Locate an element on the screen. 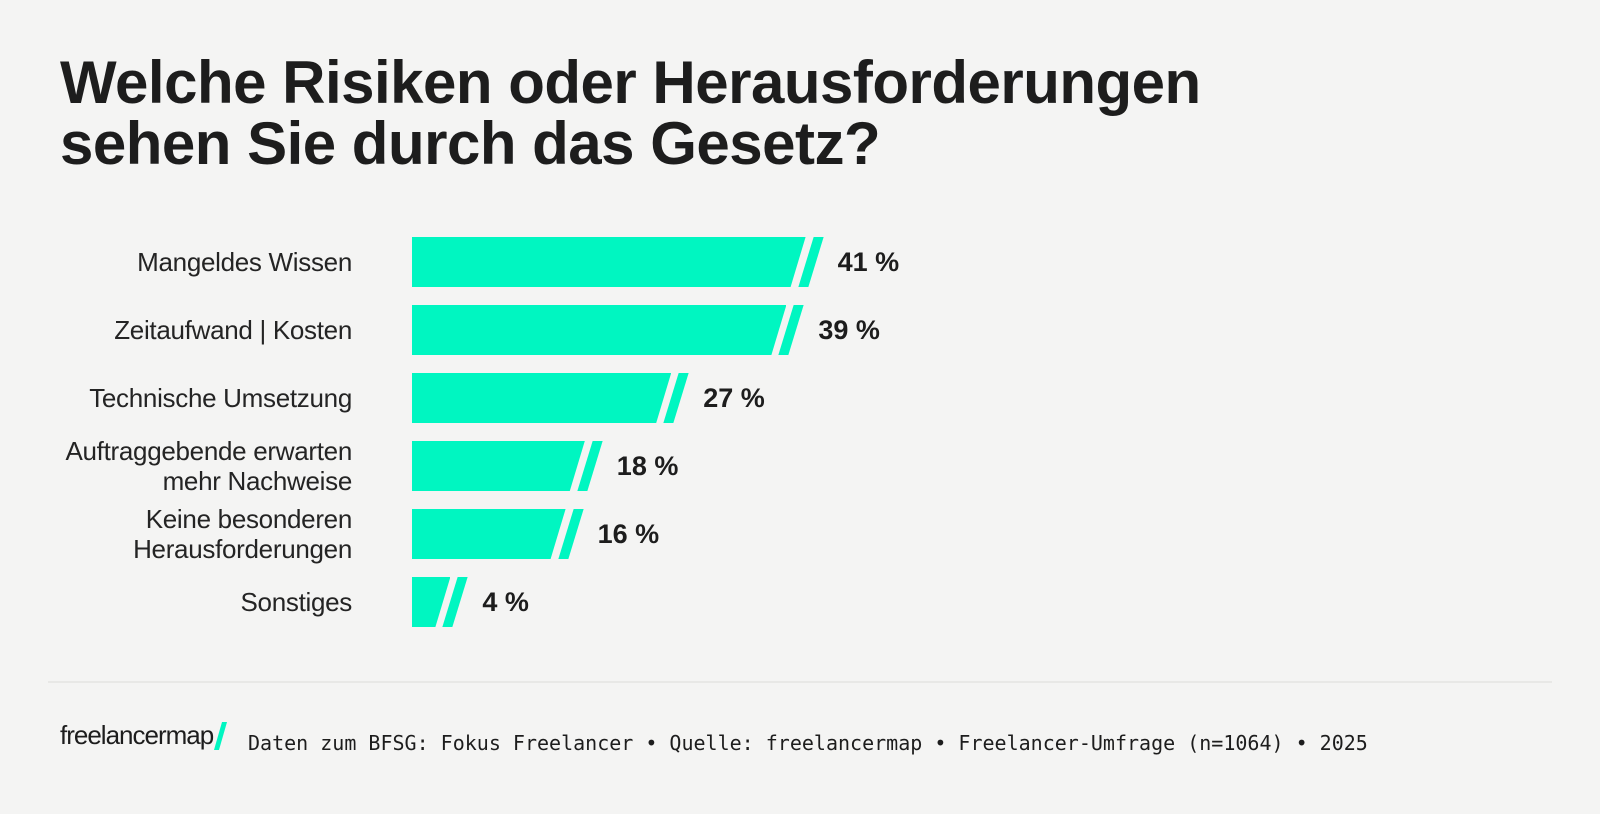  category-label: Zeitaufwand | Kosten is located at coordinates (206, 330).